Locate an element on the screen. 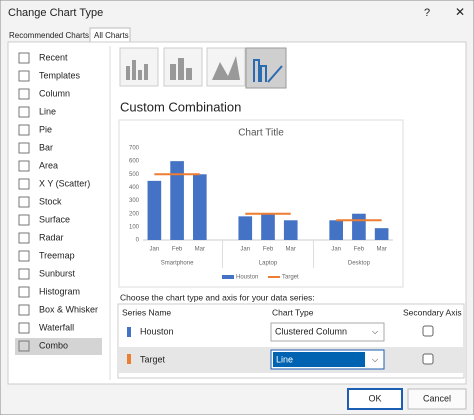 Image resolution: width=474 pixels, height=420 pixels. button-label: Cancel is located at coordinates (437, 398).